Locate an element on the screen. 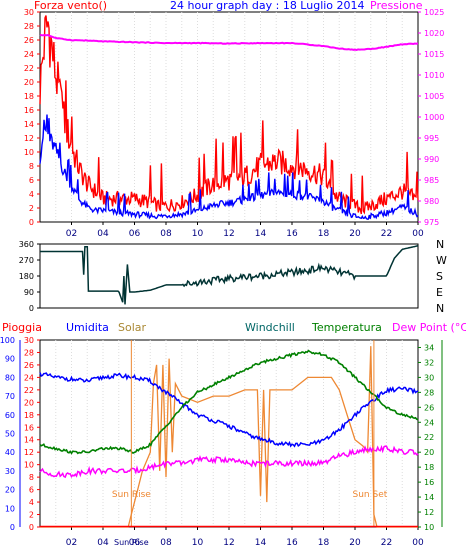 Image resolution: width=466 pixels, height=555 pixels. wind-unit-text: () is located at coordinates (103, 6).